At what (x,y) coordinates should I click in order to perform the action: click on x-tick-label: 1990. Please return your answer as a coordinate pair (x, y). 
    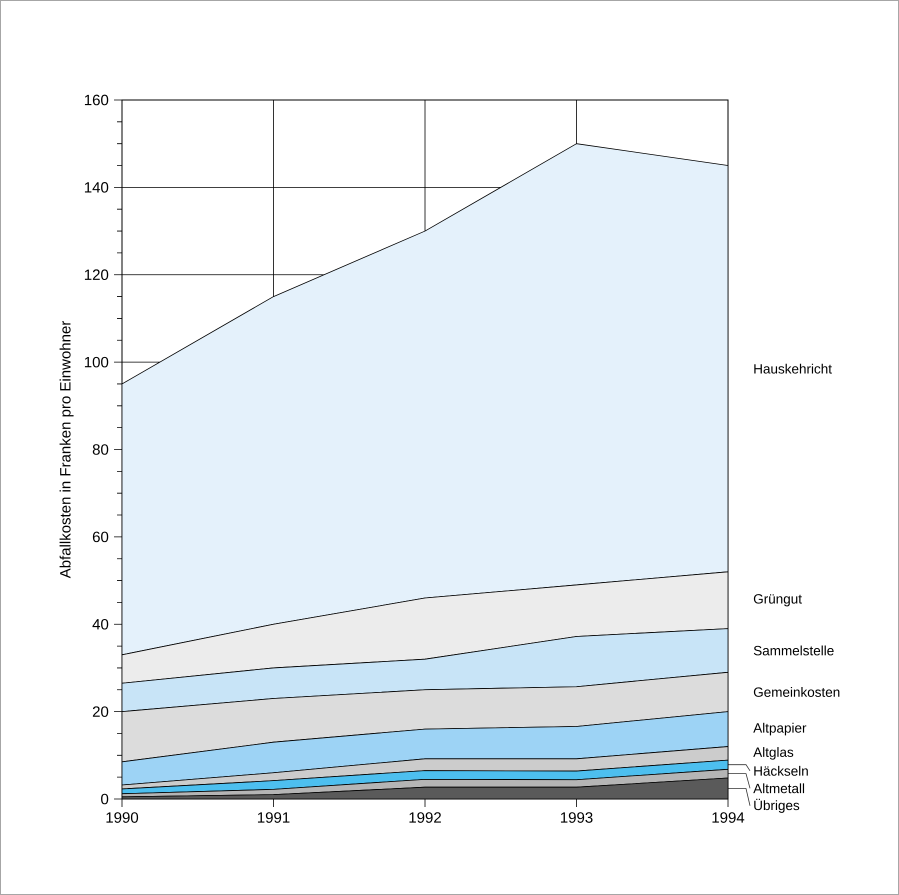
    Looking at the image, I should click on (122, 817).